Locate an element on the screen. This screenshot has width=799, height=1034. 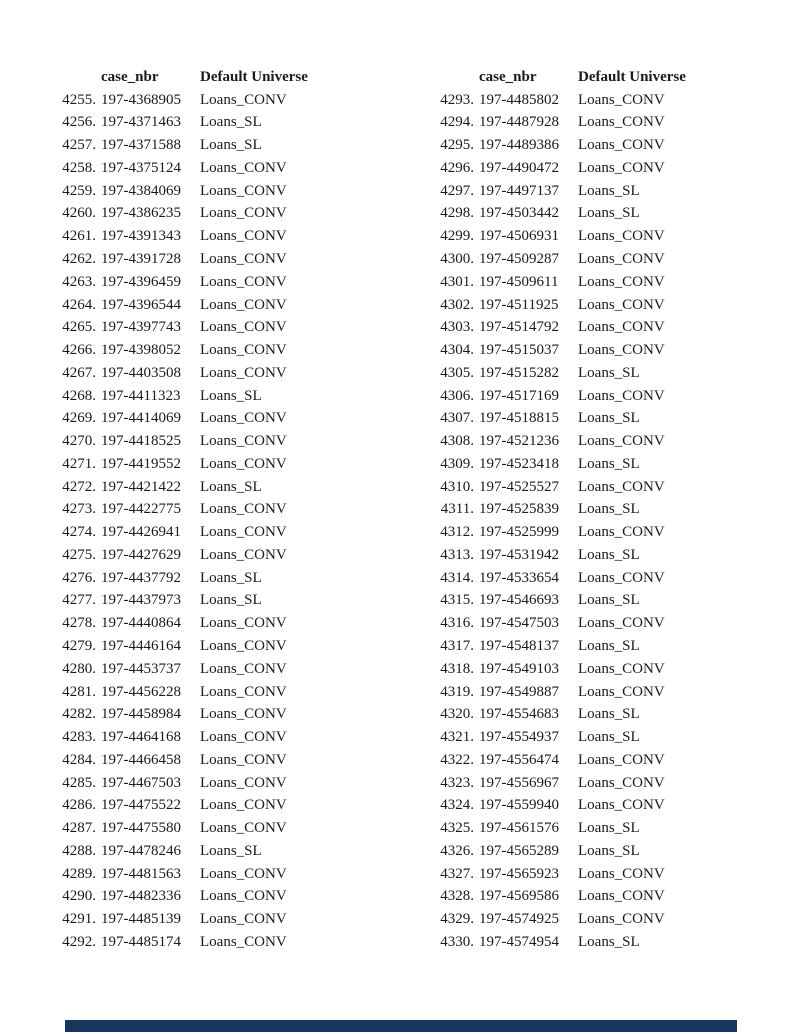
row-index: 4271. is located at coordinates (79, 463).